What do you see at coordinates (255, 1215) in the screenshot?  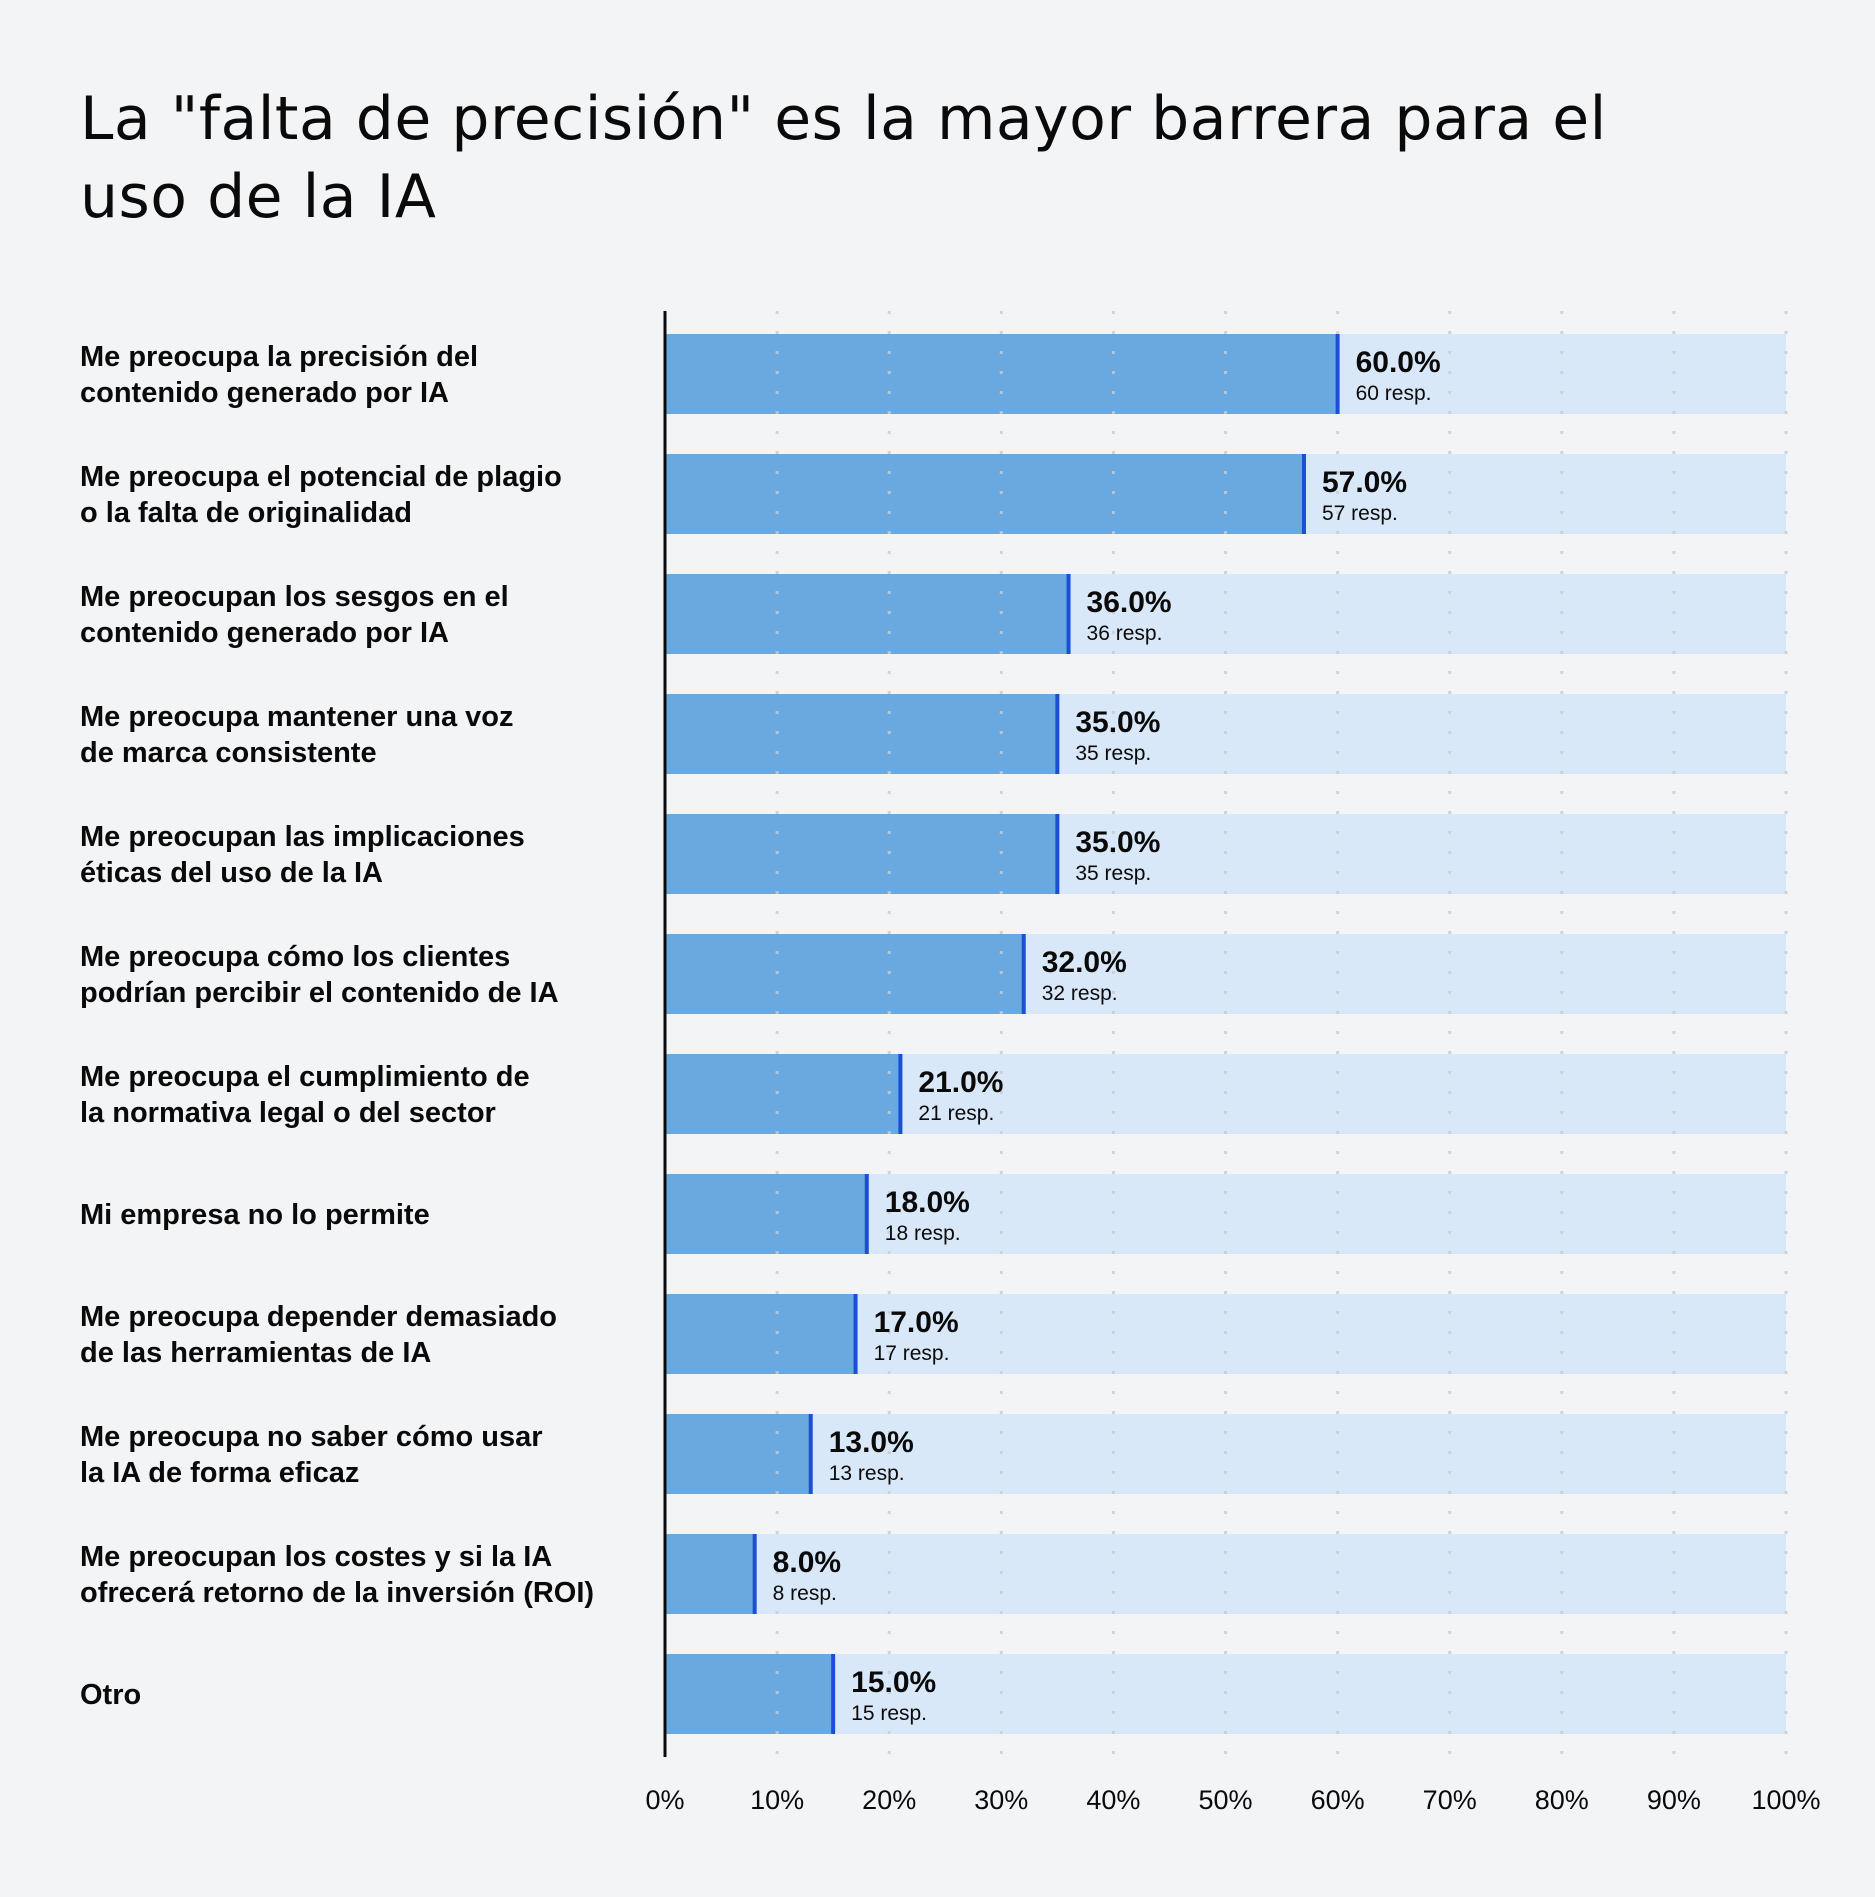 I see `category-label: Mi empresa no lo permite` at bounding box center [255, 1215].